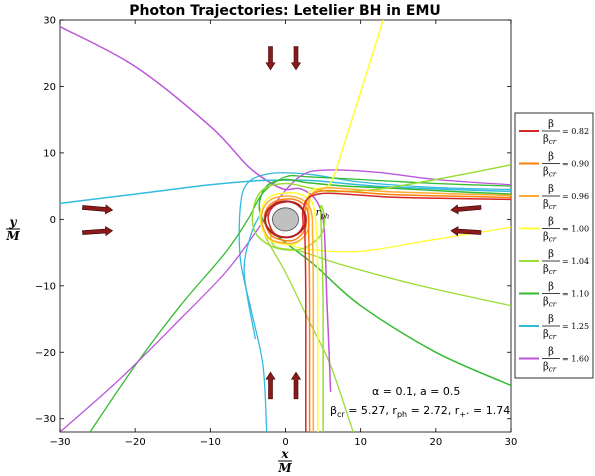 This screenshot has height=476, width=595. What do you see at coordinates (319, 212) in the screenshot?
I see `rph-label-main: r` at bounding box center [319, 212].